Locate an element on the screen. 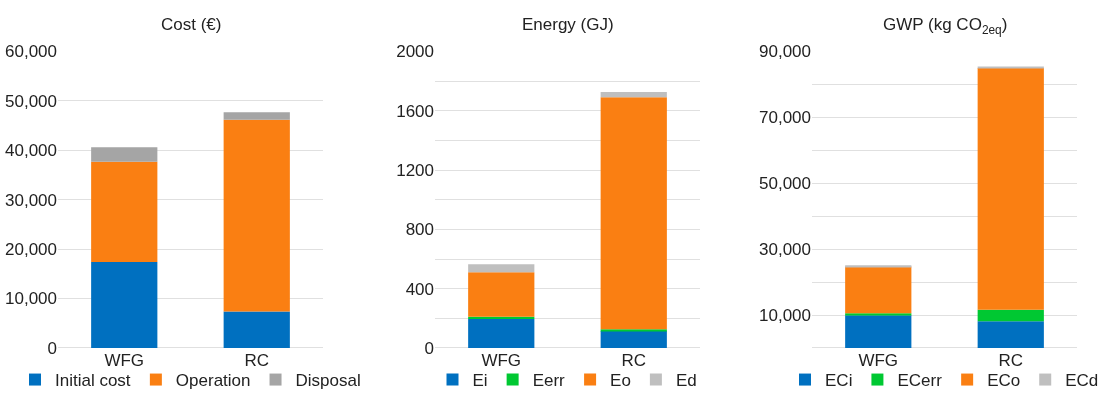  legend-label: ECo is located at coordinates (1004, 381).